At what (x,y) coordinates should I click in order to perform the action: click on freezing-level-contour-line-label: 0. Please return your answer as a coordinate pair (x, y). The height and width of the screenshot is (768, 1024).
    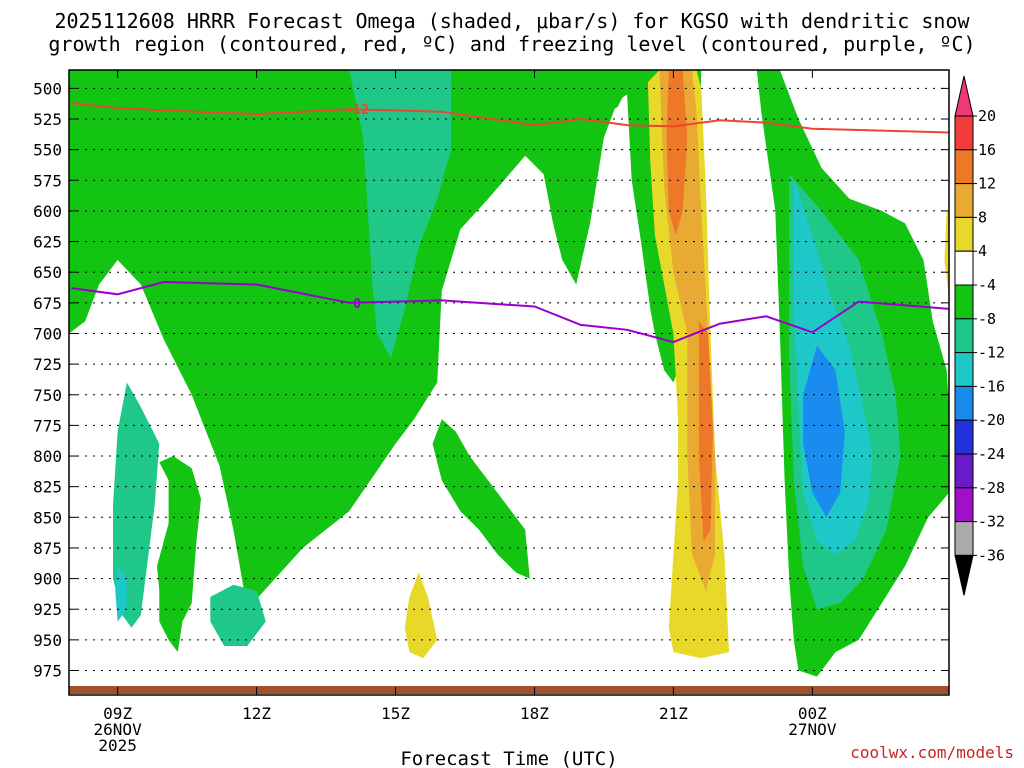
    Looking at the image, I should click on (357, 304).